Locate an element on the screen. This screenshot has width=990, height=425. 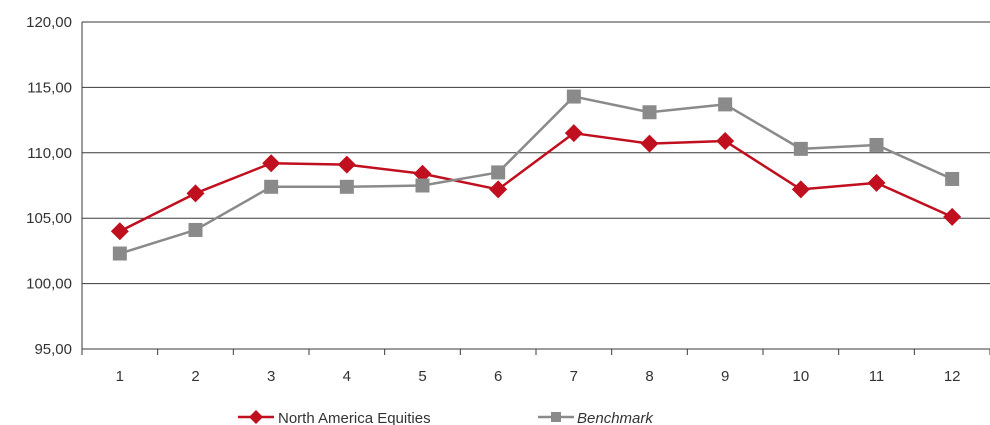
y-tick-label: 115,00 is located at coordinates (49, 87).